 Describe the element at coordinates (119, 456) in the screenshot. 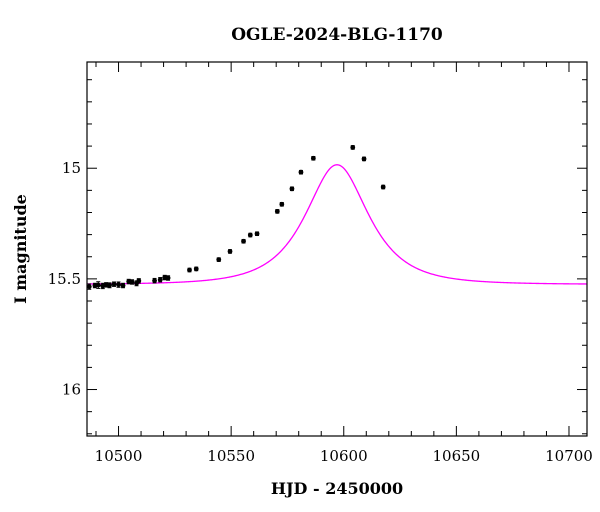

I see `x-tick-label: 10500` at that location.